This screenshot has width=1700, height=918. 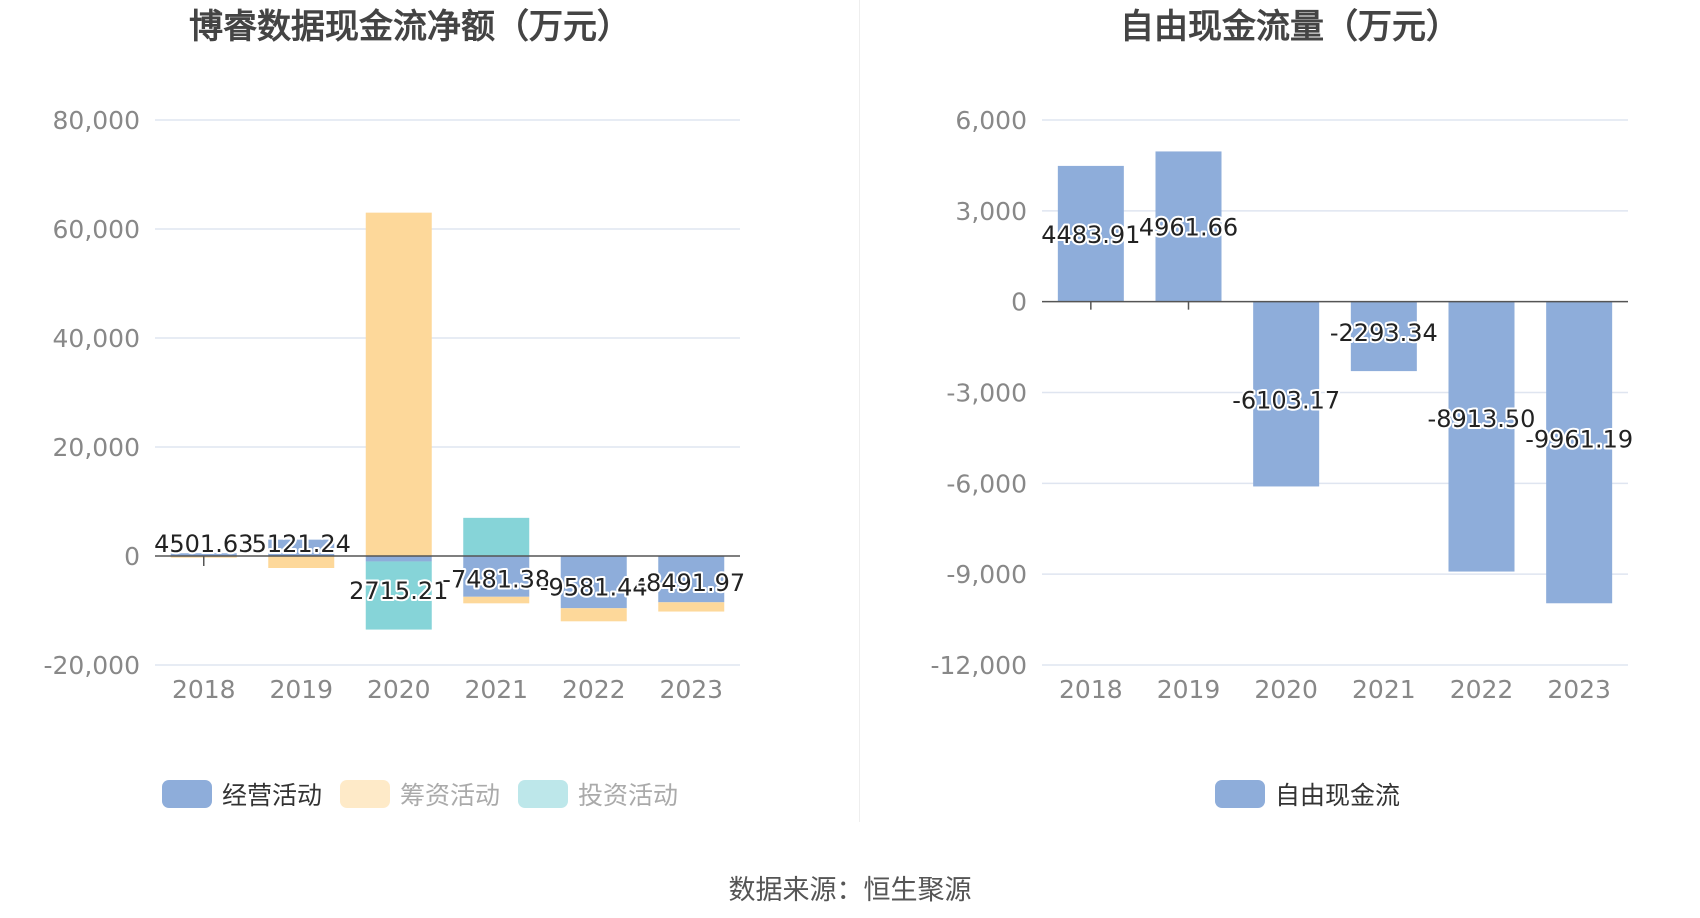 What do you see at coordinates (594, 587) in the screenshot?
I see `data-label: -9581.44` at bounding box center [594, 587].